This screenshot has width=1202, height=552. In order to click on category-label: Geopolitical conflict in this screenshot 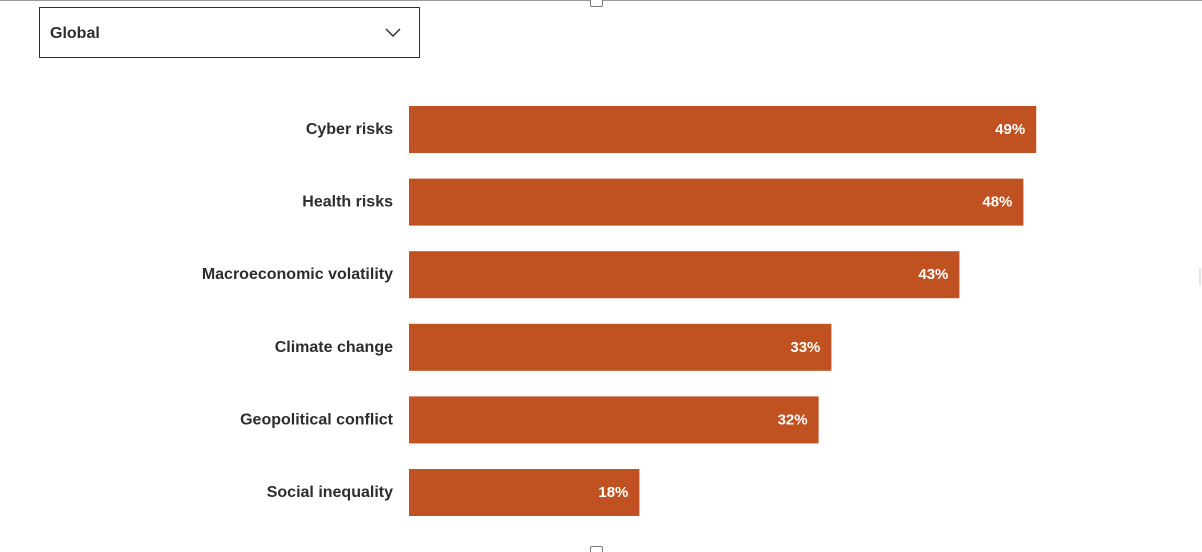, I will do `click(317, 419)`.